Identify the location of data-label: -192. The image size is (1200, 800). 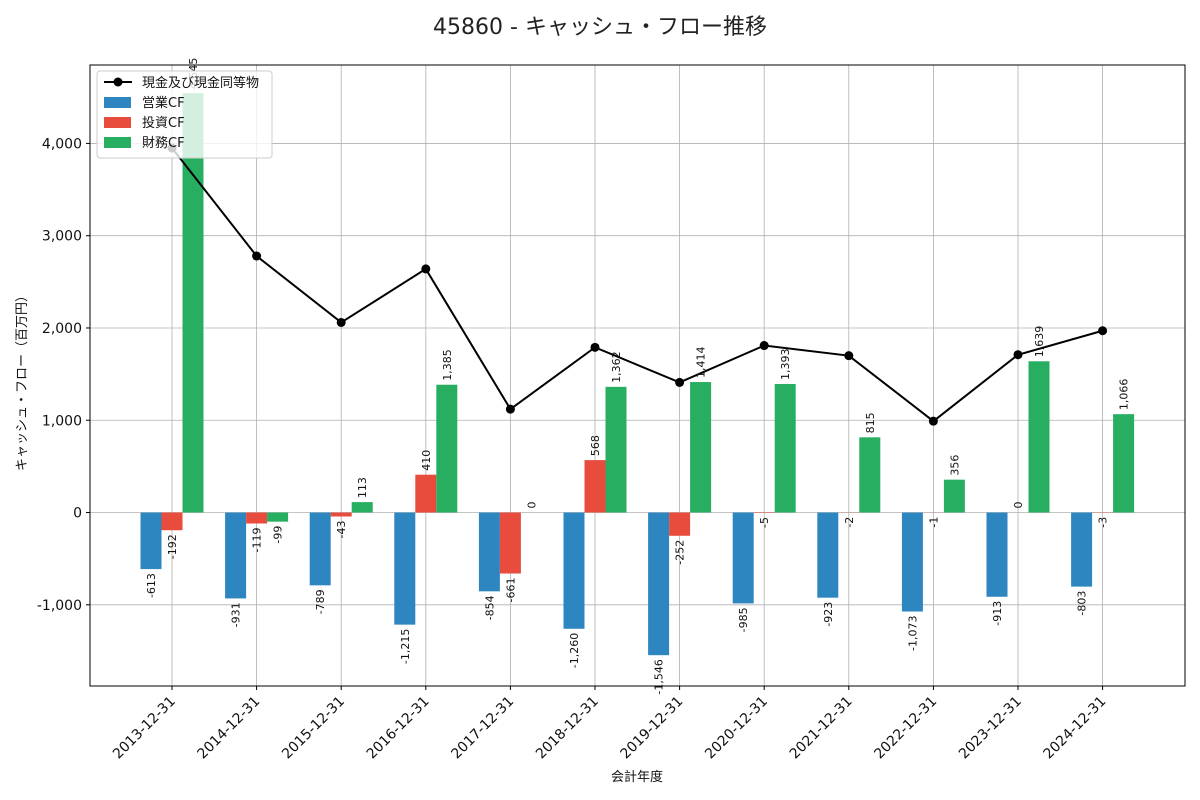
(172, 546).